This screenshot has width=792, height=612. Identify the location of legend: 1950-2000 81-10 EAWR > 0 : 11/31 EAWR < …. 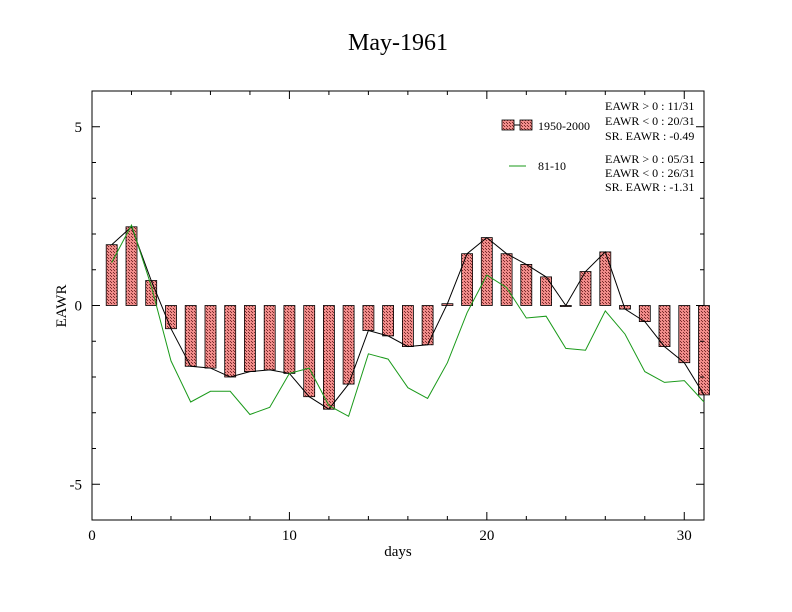
(598, 146).